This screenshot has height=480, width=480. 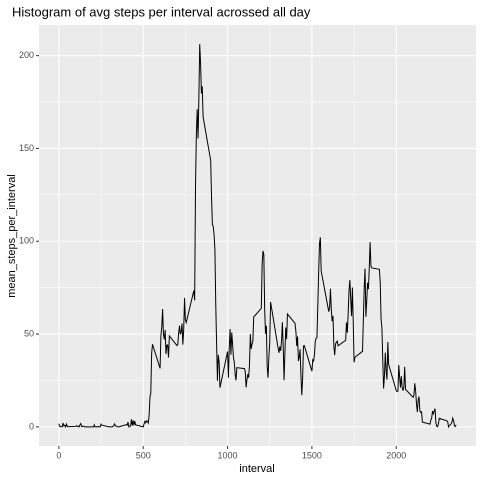 I want to click on x-axis-title: interval, so click(x=256, y=469).